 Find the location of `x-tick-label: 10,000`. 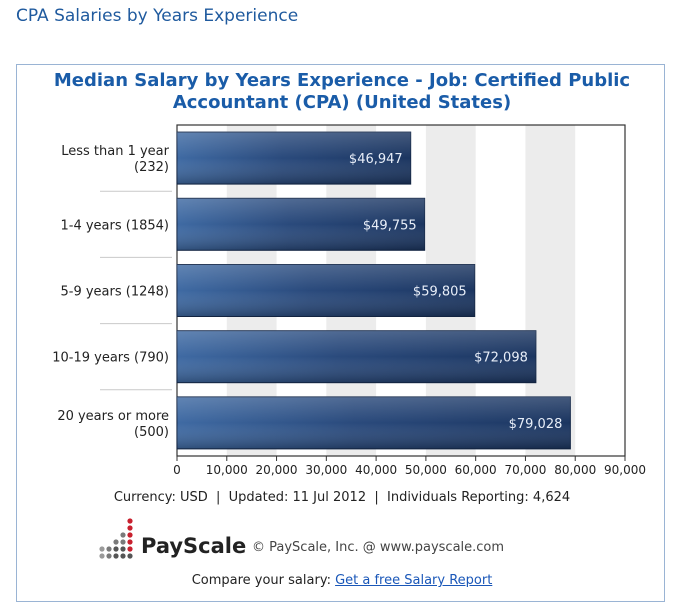

x-tick-label: 10,000 is located at coordinates (227, 470).